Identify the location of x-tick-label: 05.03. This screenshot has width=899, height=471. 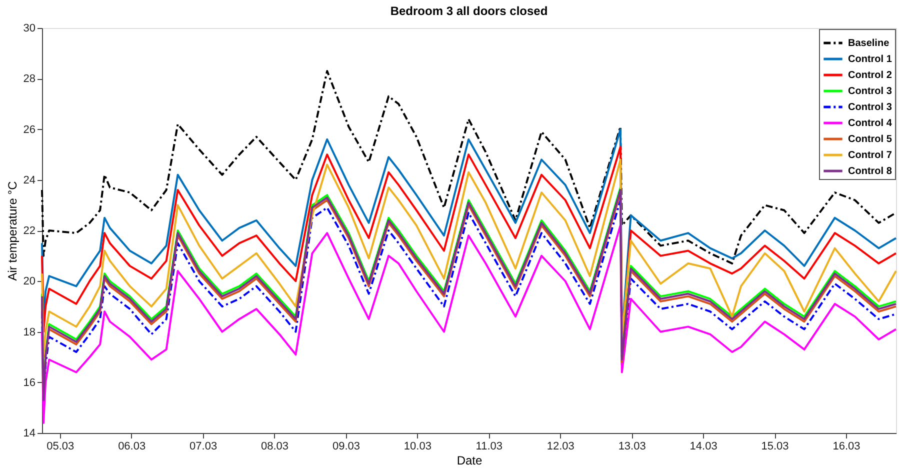
(60, 446).